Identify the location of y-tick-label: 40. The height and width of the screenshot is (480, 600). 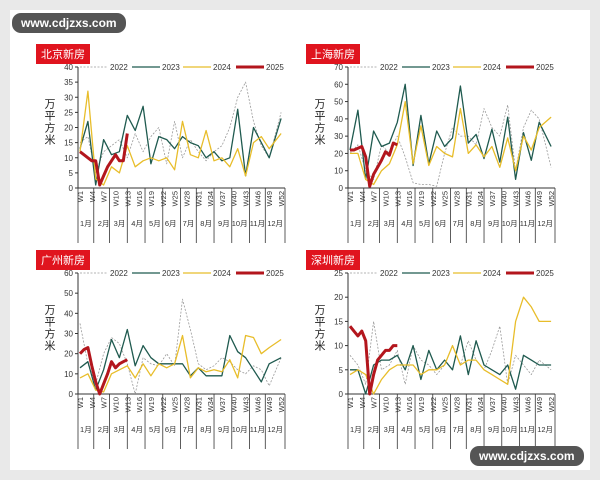
(68, 313).